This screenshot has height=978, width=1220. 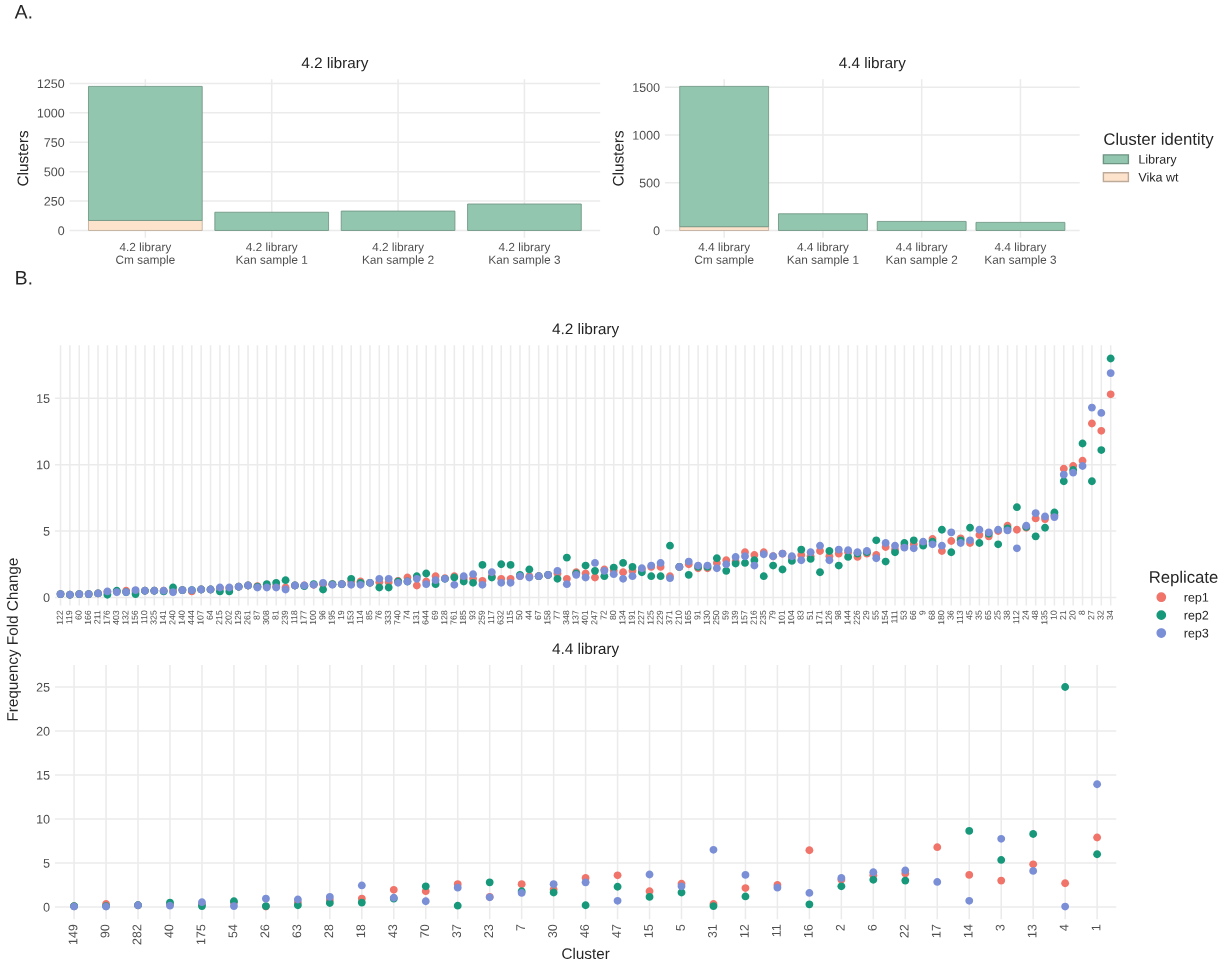 I want to click on x-tick-label: 117, so click(x=491, y=617).